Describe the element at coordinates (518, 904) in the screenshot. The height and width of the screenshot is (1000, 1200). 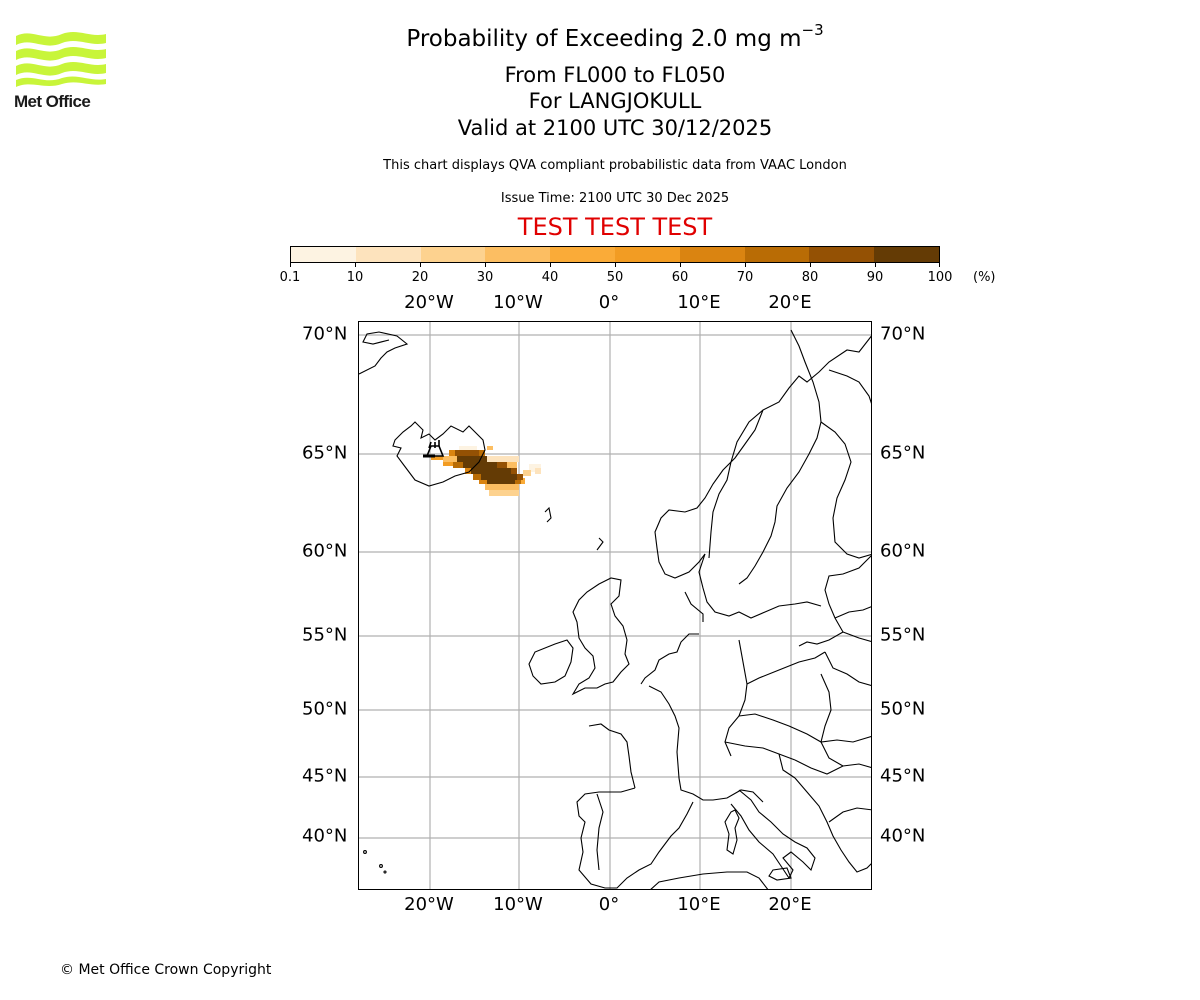
I see `bottom-lon-label: 10°W` at that location.